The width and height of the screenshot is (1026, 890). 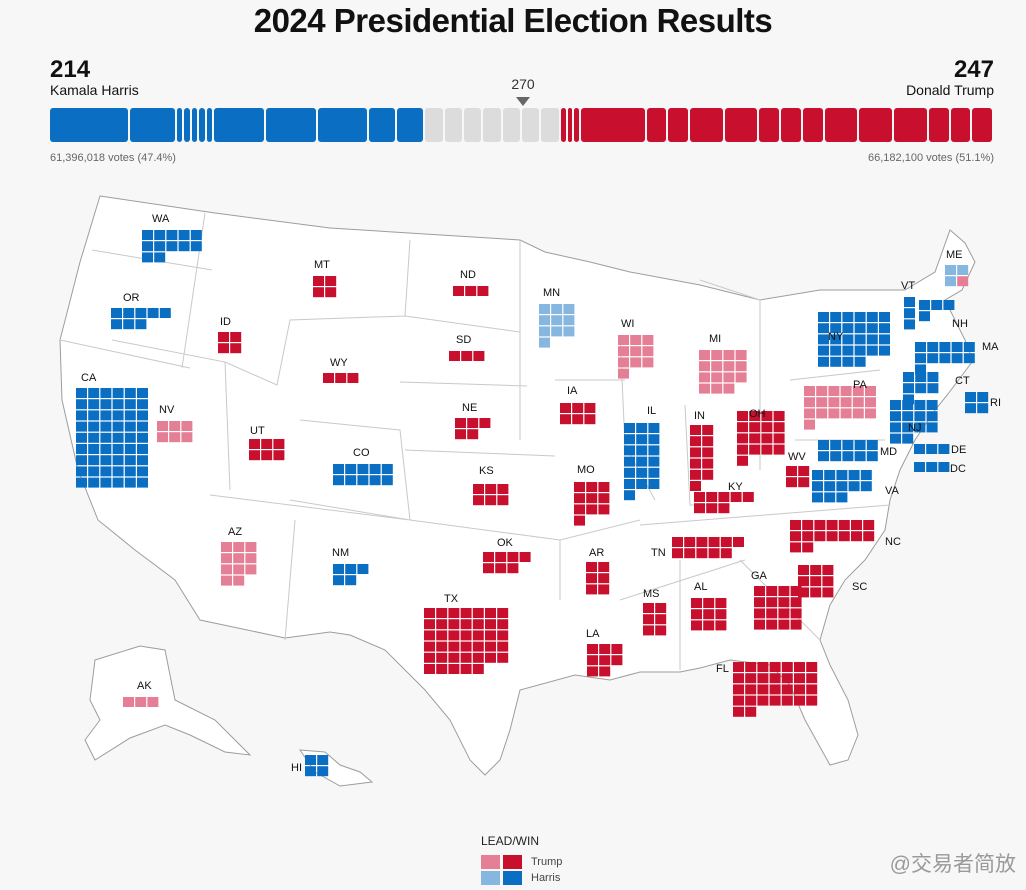 I want to click on state-label-nm: NM, so click(x=340, y=553).